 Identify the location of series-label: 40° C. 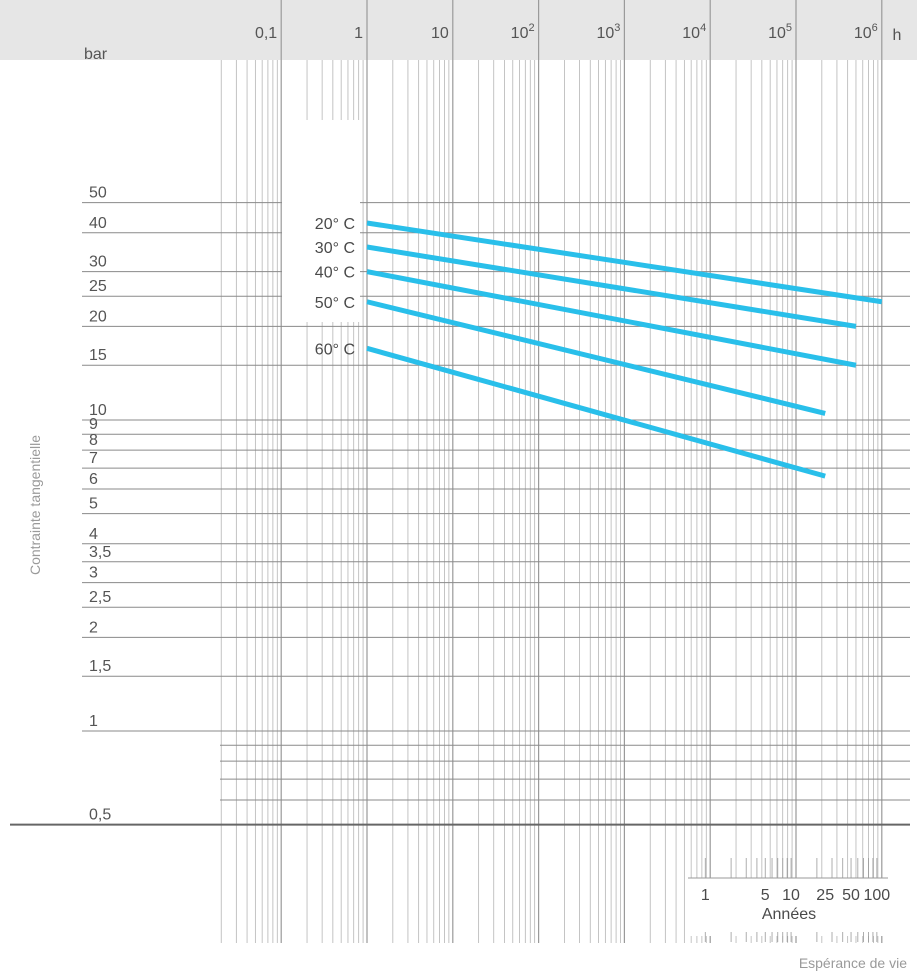
(335, 273).